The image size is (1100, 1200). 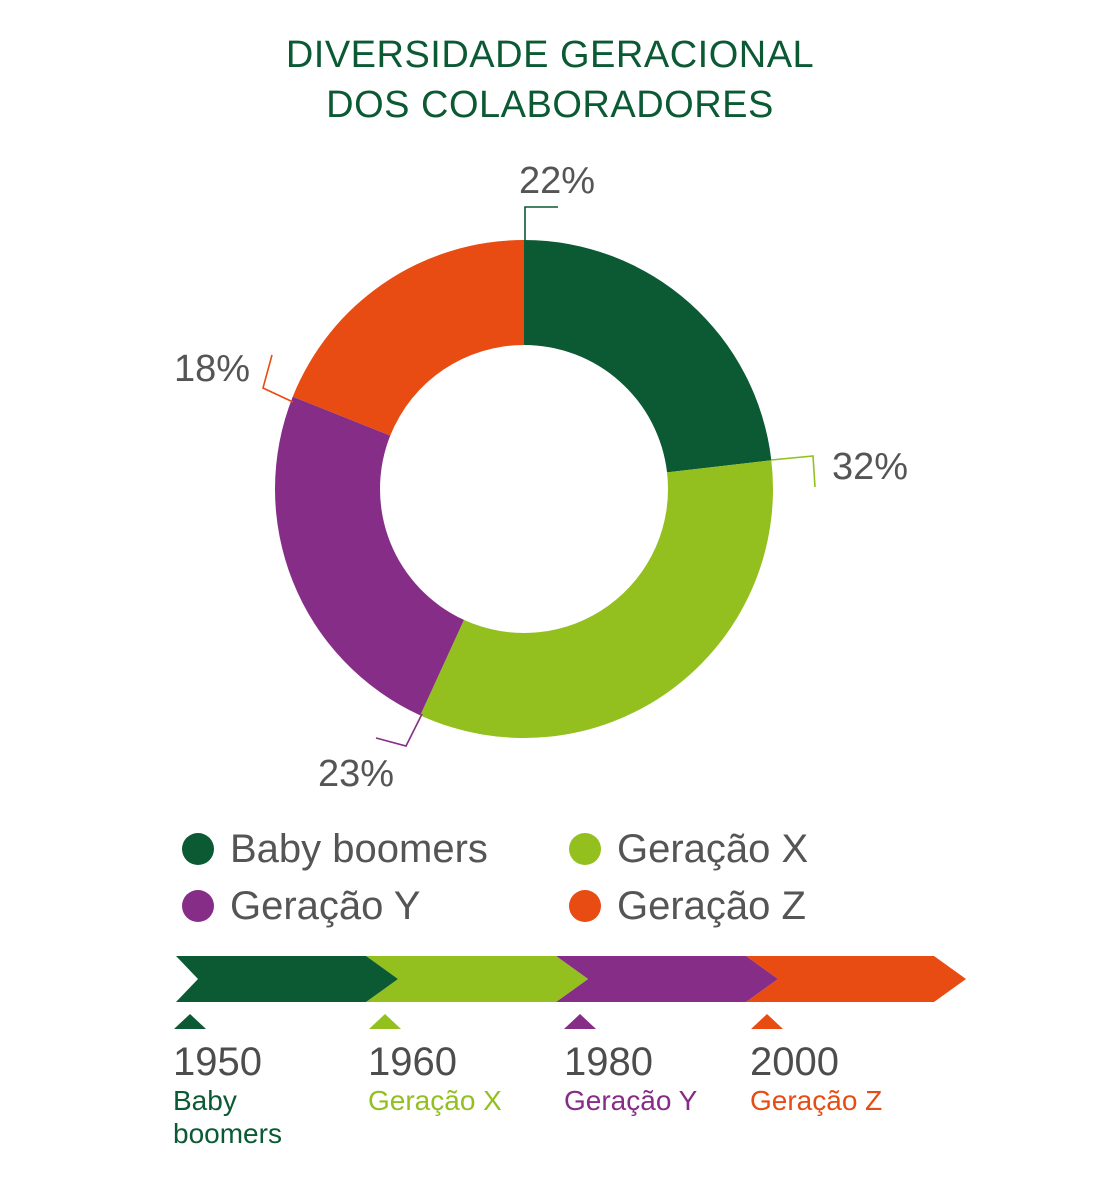 I want to click on leader-line-geracao-z, so click(x=278, y=378).